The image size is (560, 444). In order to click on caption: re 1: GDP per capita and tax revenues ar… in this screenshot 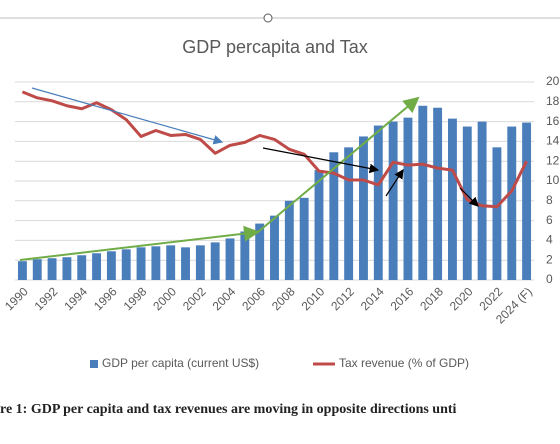, I will do `click(228, 409)`.